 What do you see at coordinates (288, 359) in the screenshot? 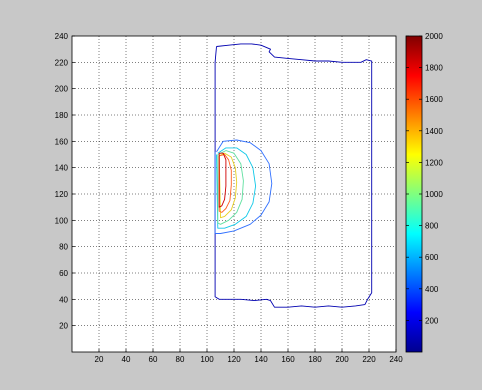
I see `x-tick-label: 160` at bounding box center [288, 359].